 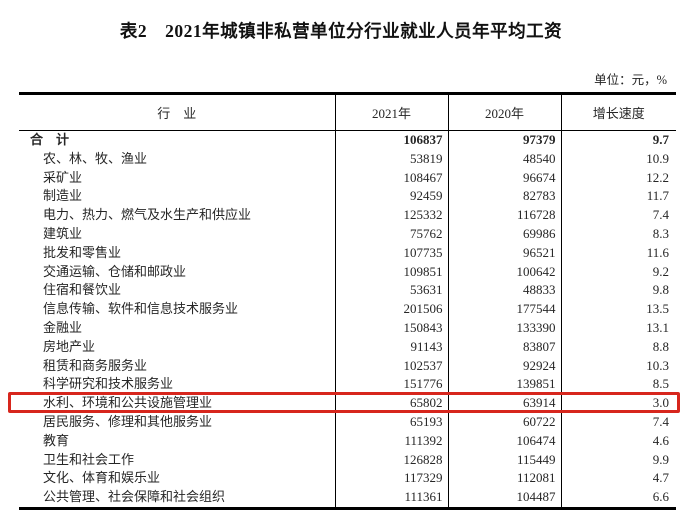 What do you see at coordinates (128, 421) in the screenshot?
I see `industry-cell: 居民服务、修理和其他服务业` at bounding box center [128, 421].